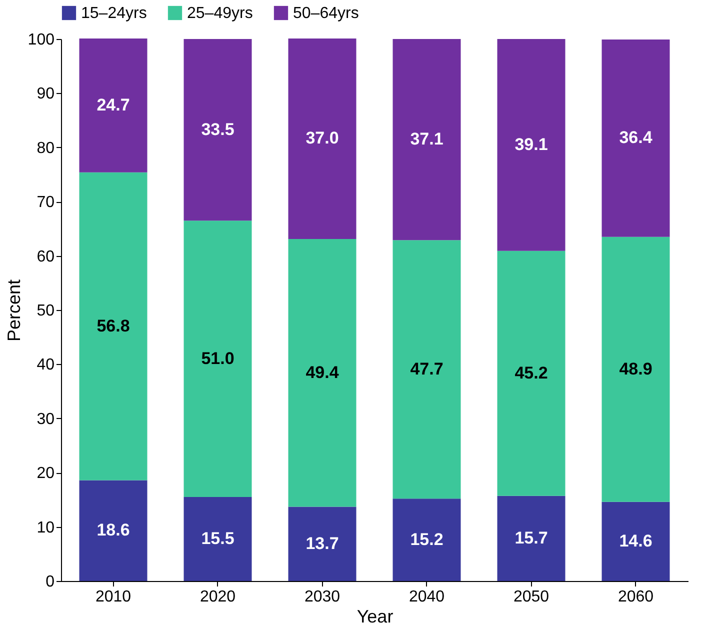  I want to click on data-label: 51.0, so click(217, 358).